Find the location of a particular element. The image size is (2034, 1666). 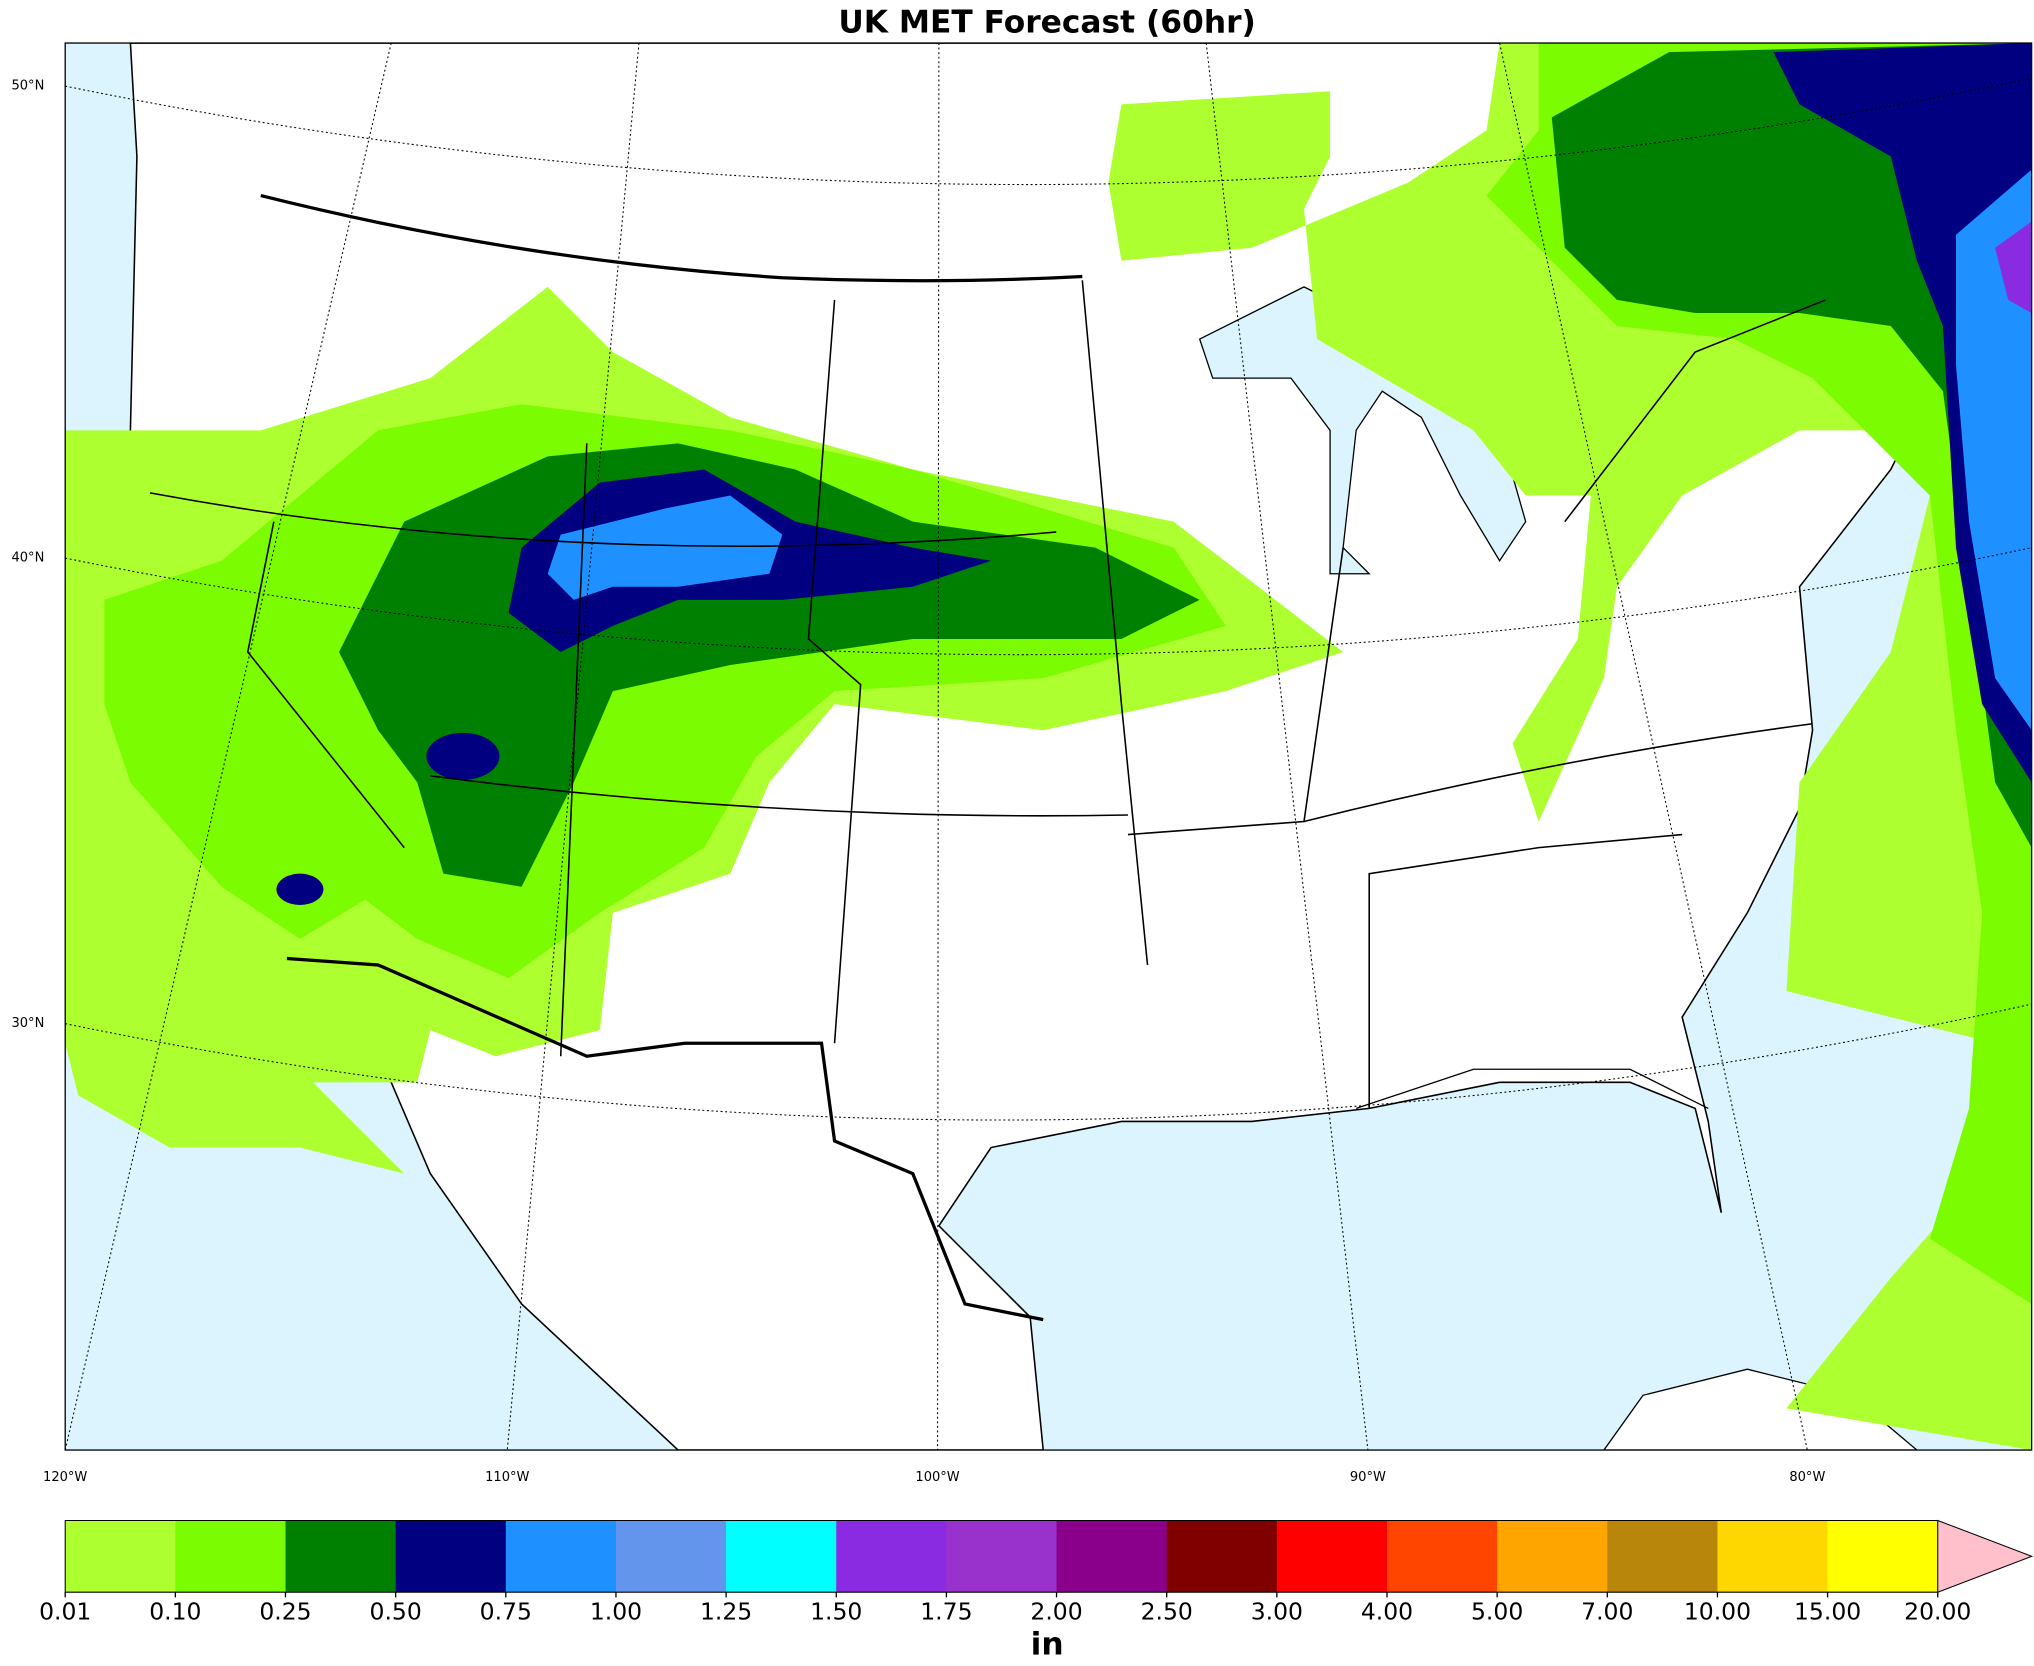

lat-label: 50°N is located at coordinates (27, 86).